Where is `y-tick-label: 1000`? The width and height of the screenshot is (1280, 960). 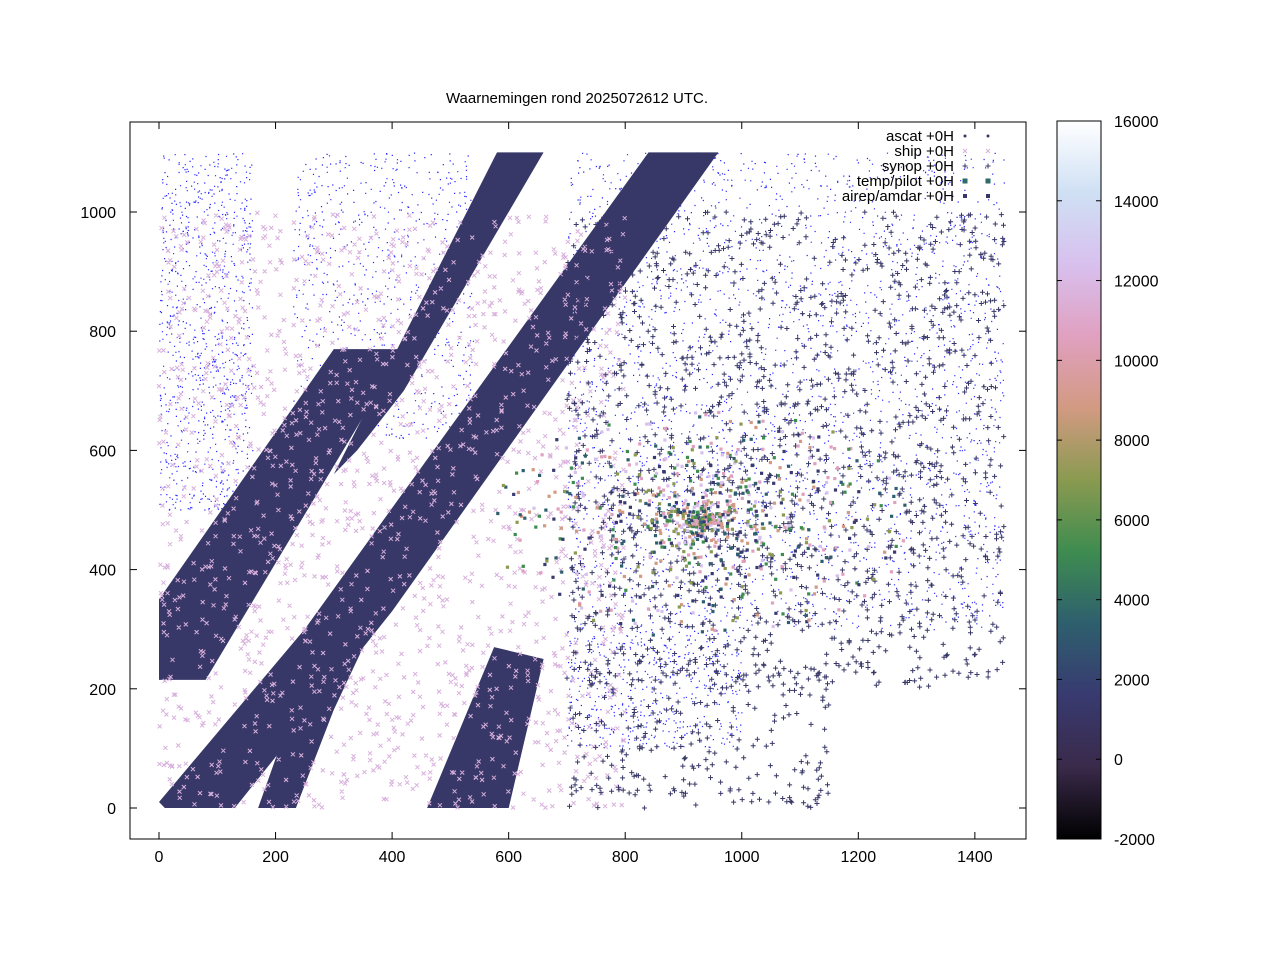 y-tick-label: 1000 is located at coordinates (98, 213).